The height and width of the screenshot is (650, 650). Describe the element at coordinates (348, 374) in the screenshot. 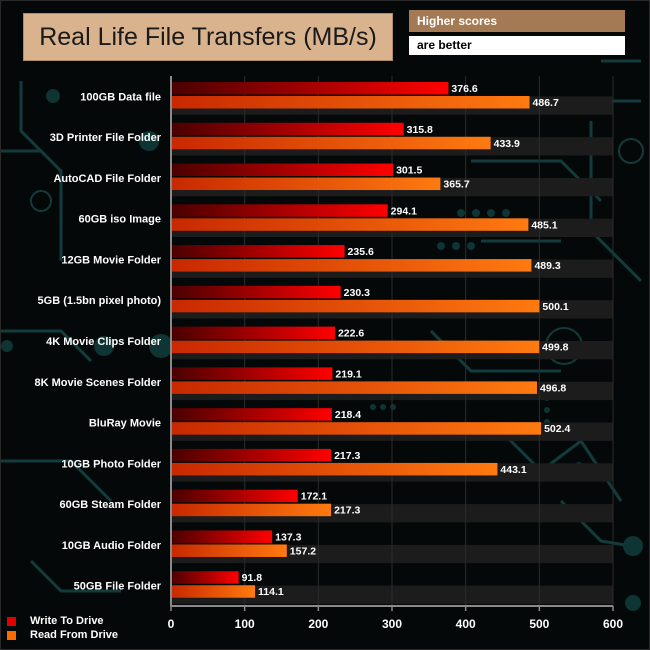

I see `value-label-write: 219.1` at that location.